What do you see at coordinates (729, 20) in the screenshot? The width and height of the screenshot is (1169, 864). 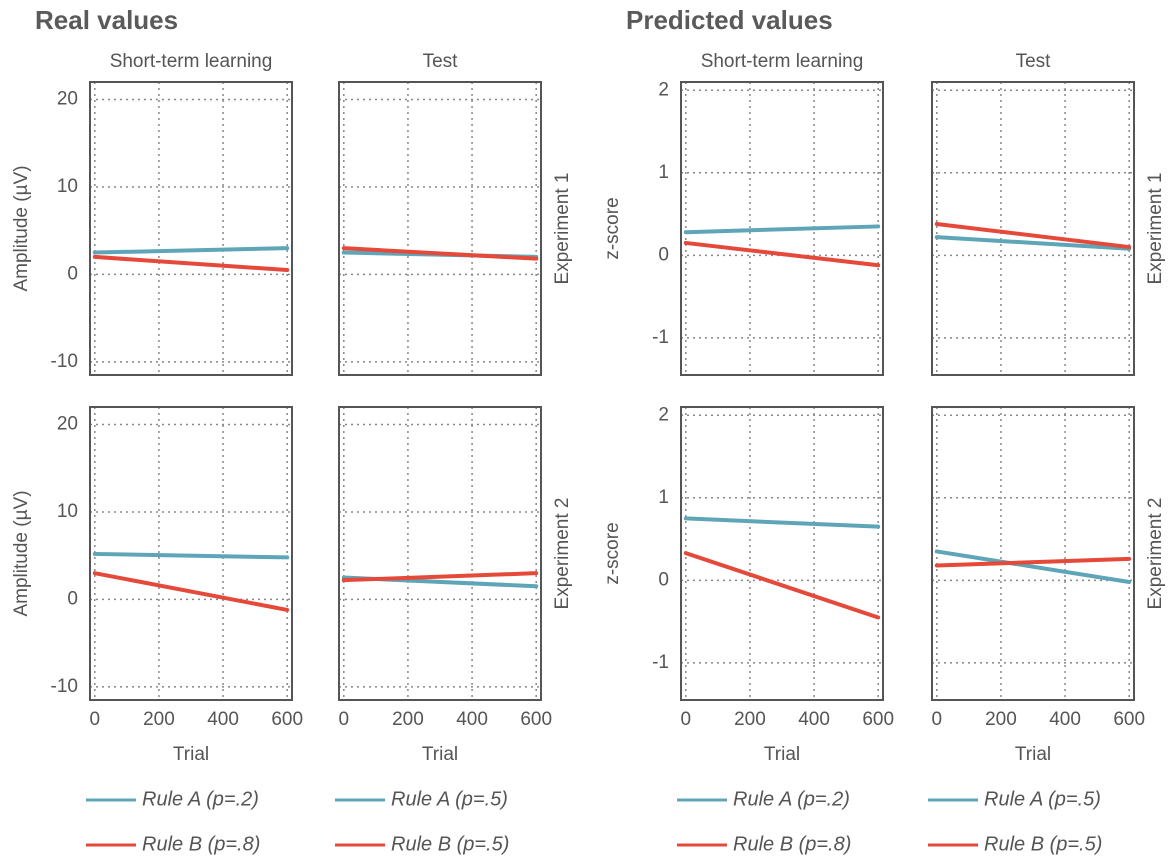 I see `group-title: Predicted values` at bounding box center [729, 20].